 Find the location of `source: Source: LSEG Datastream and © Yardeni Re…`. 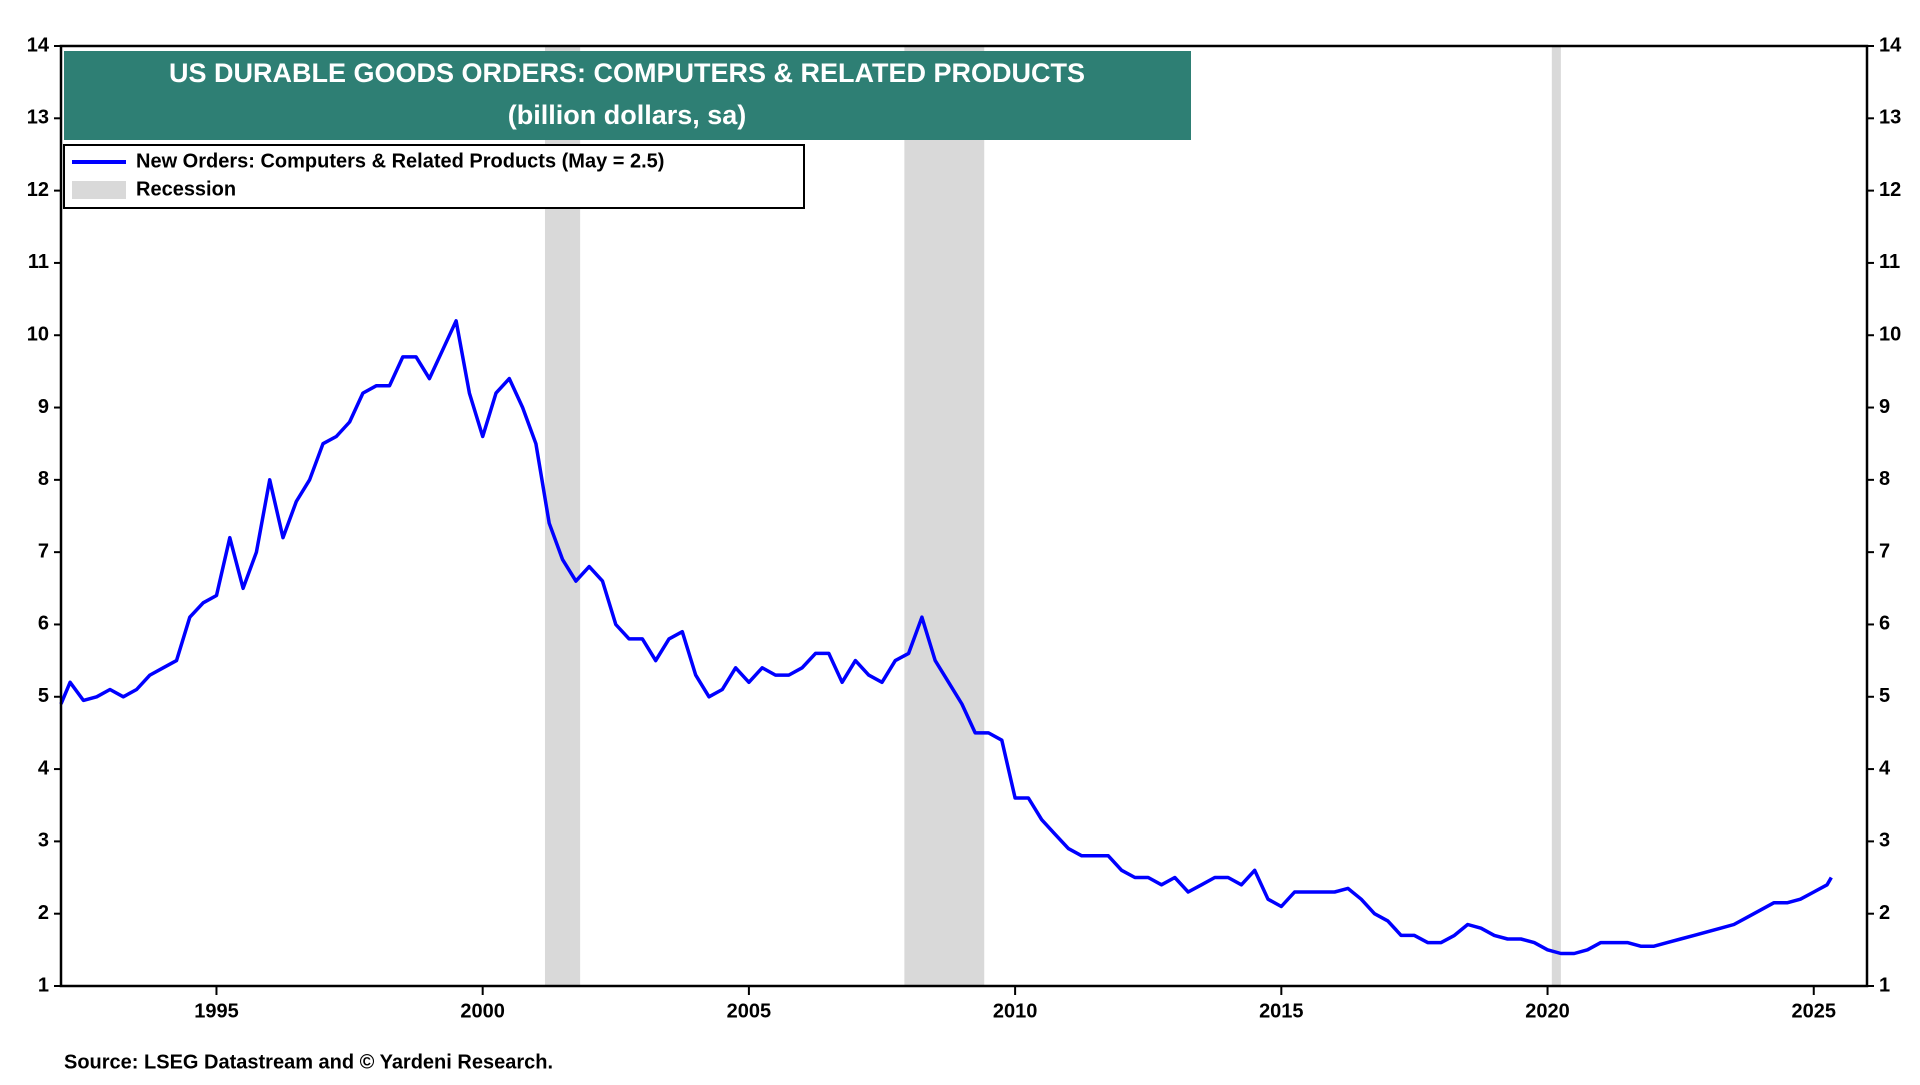

source: Source: LSEG Datastream and © Yardeni Re… is located at coordinates (308, 1062).